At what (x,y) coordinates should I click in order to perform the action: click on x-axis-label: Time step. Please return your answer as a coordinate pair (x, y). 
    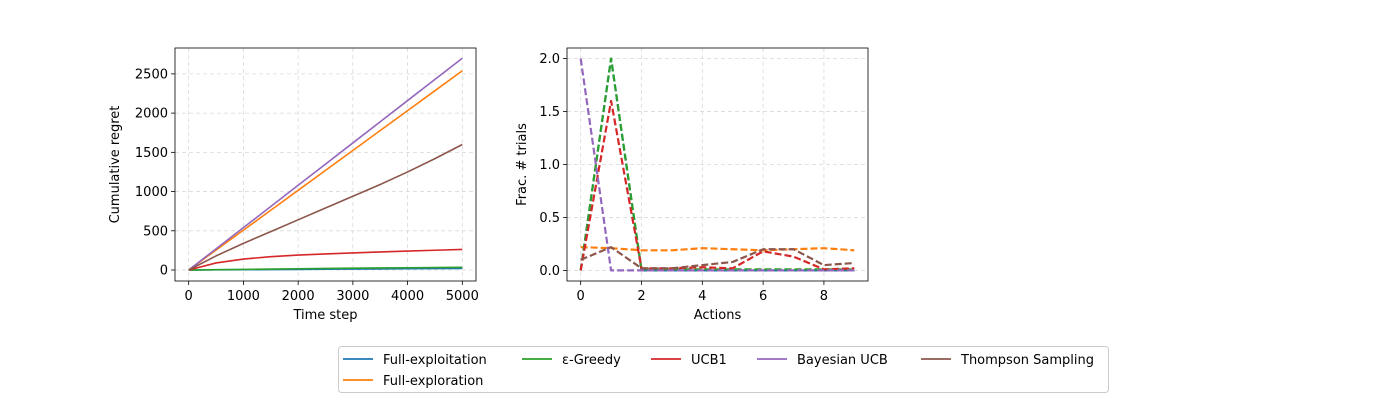
    Looking at the image, I should click on (324, 315).